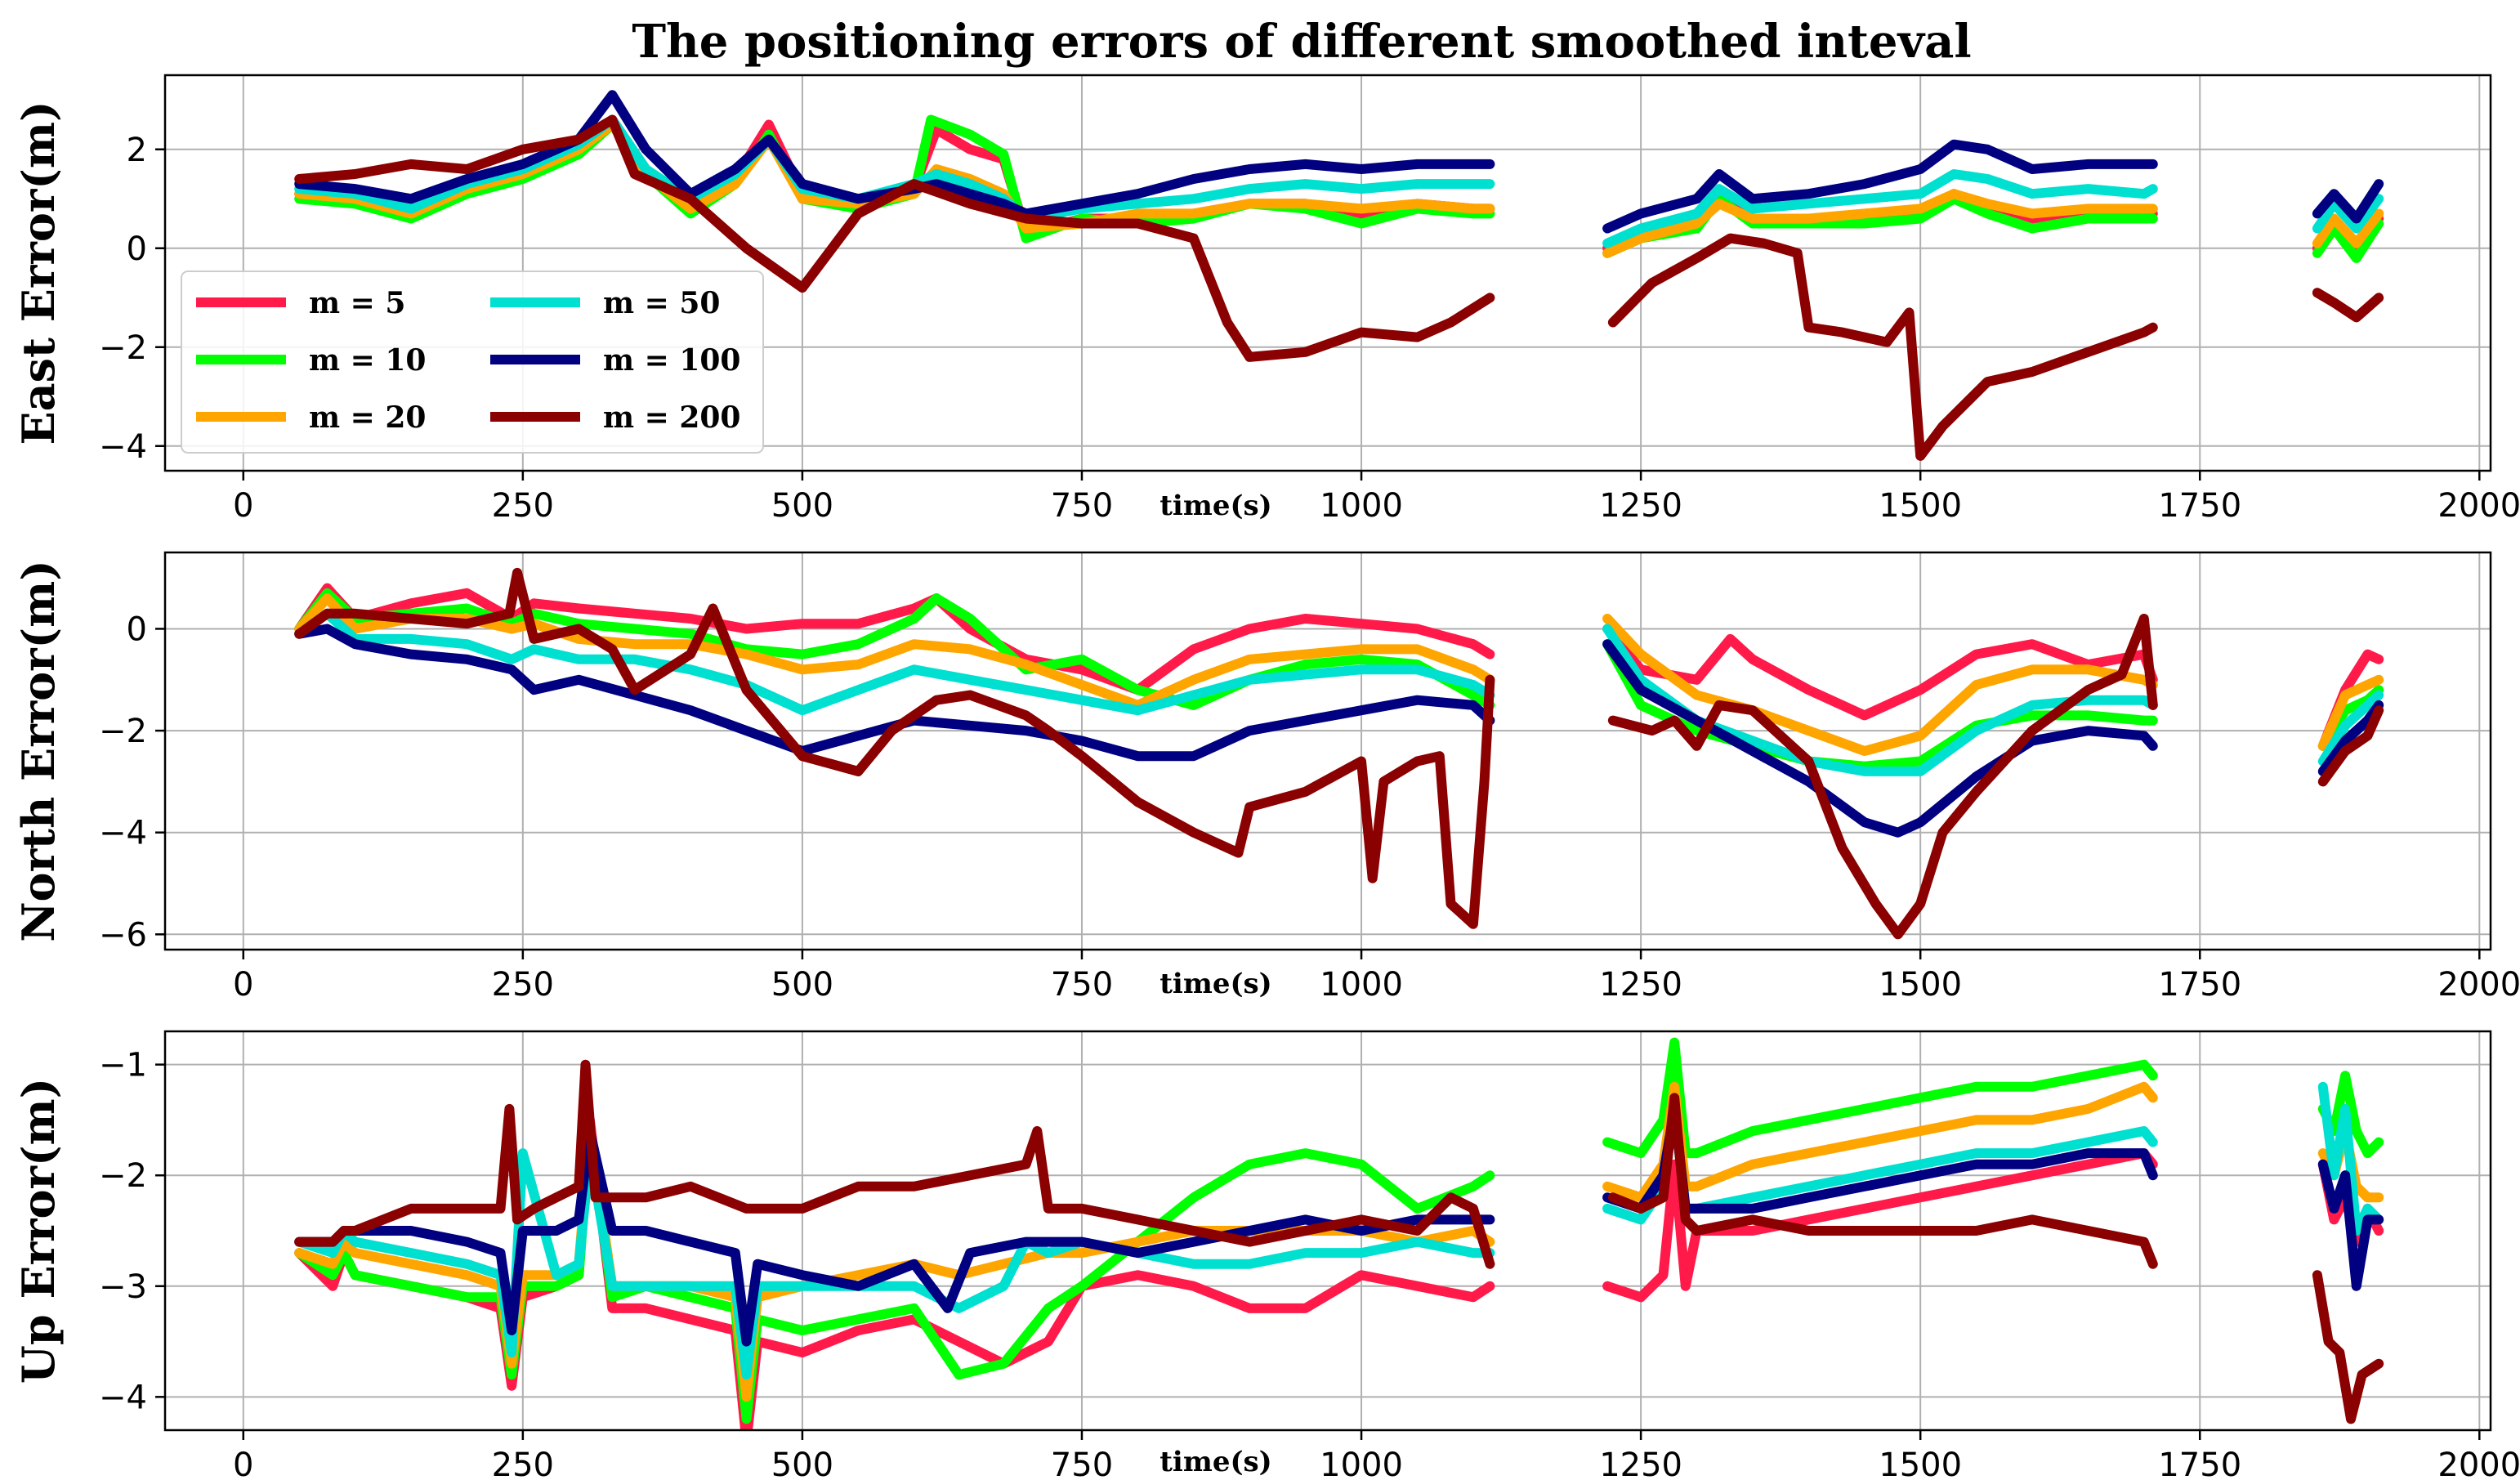 The image size is (2520, 1480). I want to click on up-x-tick-label: 0, so click(243, 1463).